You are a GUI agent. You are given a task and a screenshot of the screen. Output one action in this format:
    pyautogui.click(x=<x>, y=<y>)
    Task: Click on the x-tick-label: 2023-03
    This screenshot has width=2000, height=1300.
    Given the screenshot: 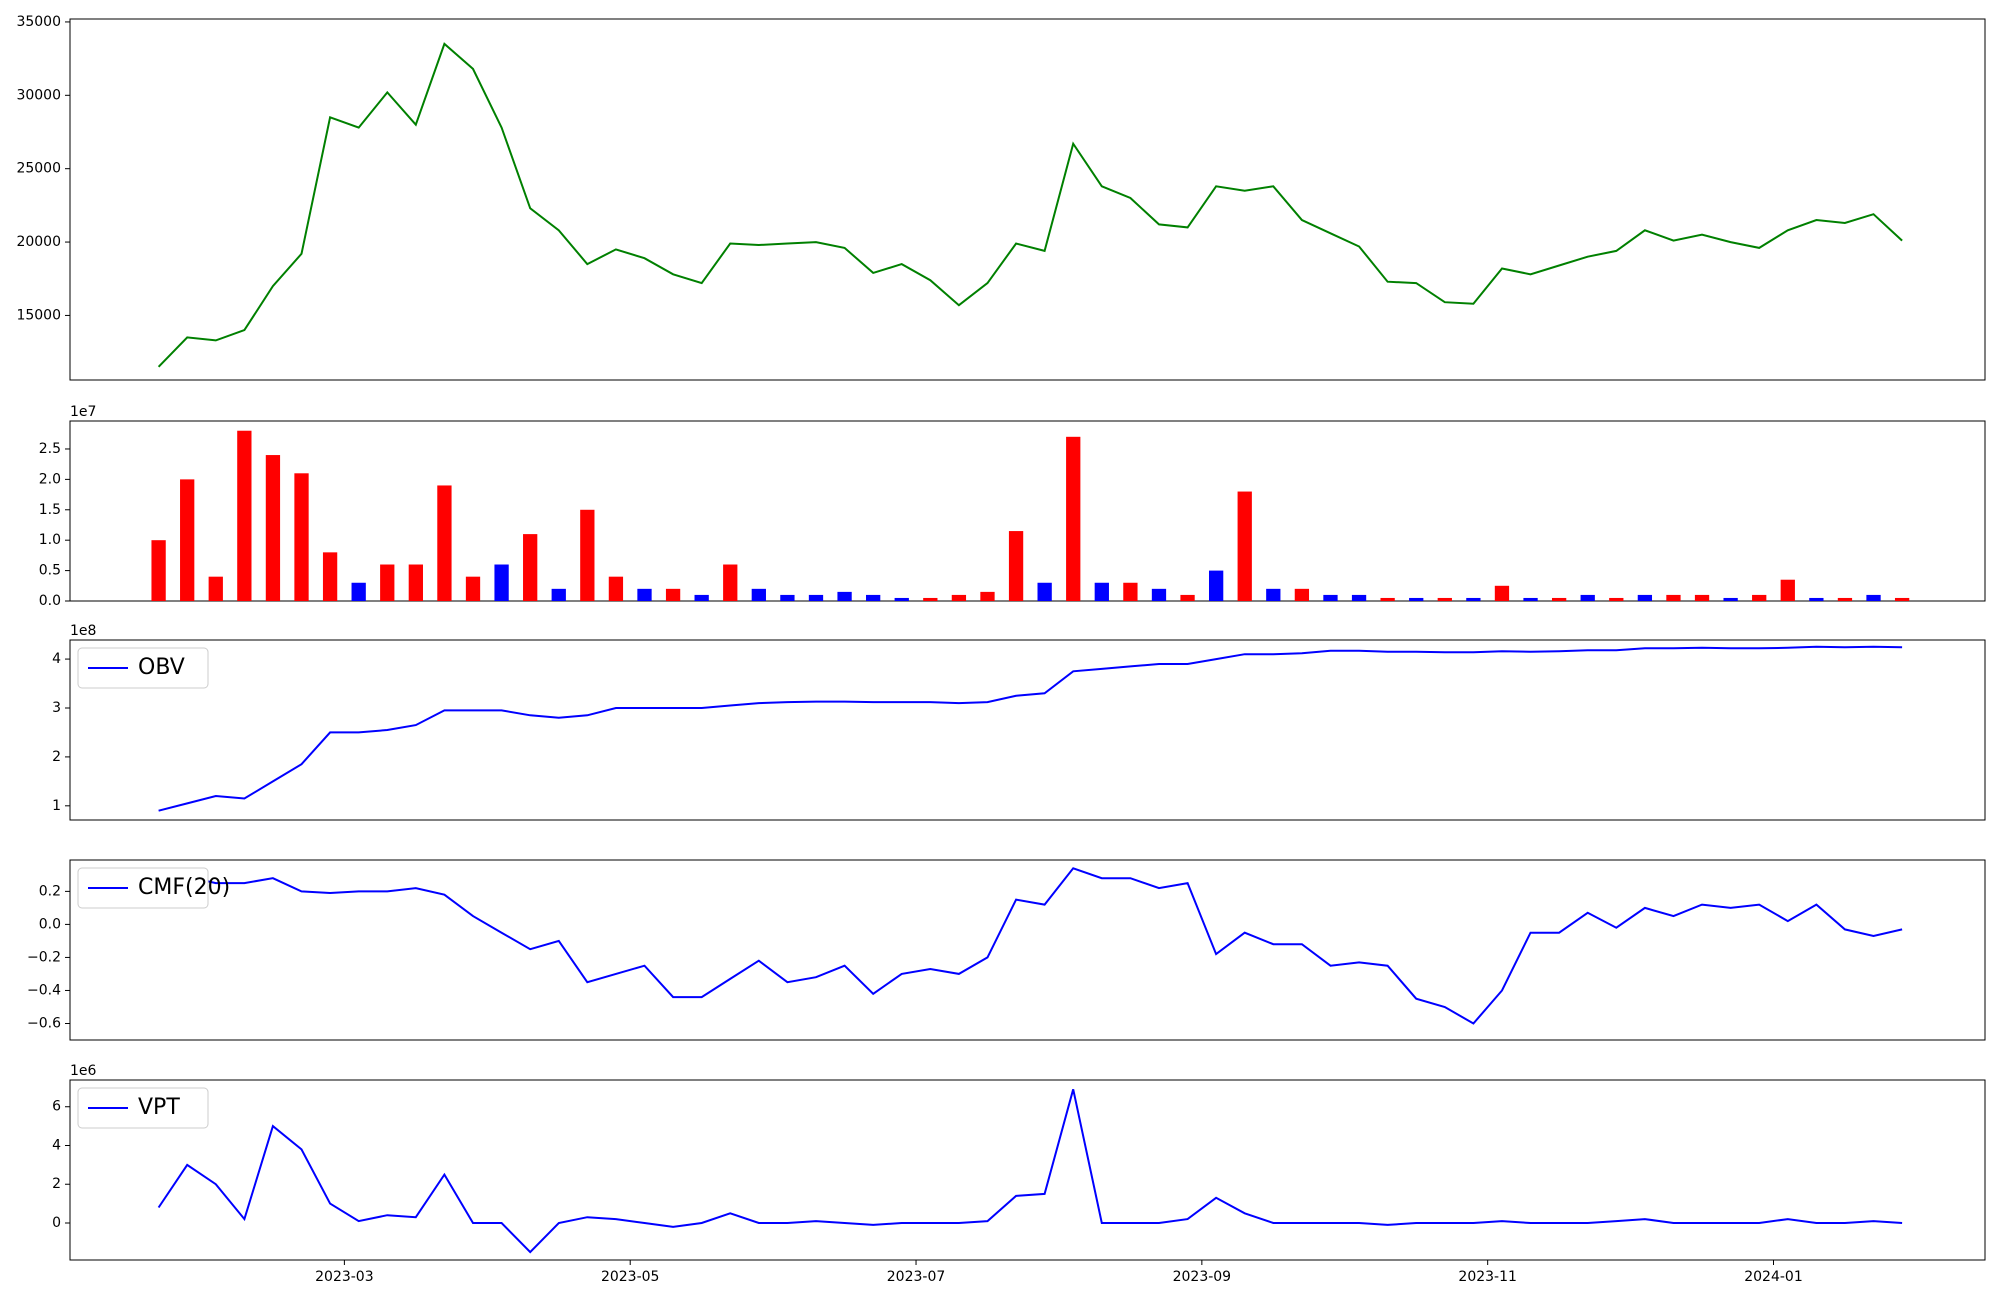 What is the action you would take?
    pyautogui.click(x=344, y=1277)
    